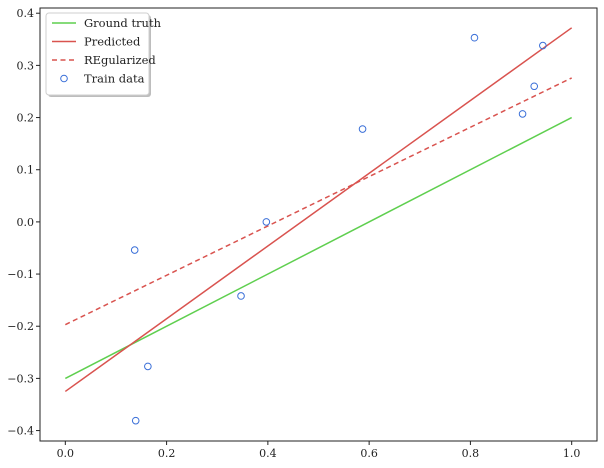 This screenshot has width=604, height=468. Describe the element at coordinates (20, 326) in the screenshot. I see `y-tick-label: −0.2` at that location.